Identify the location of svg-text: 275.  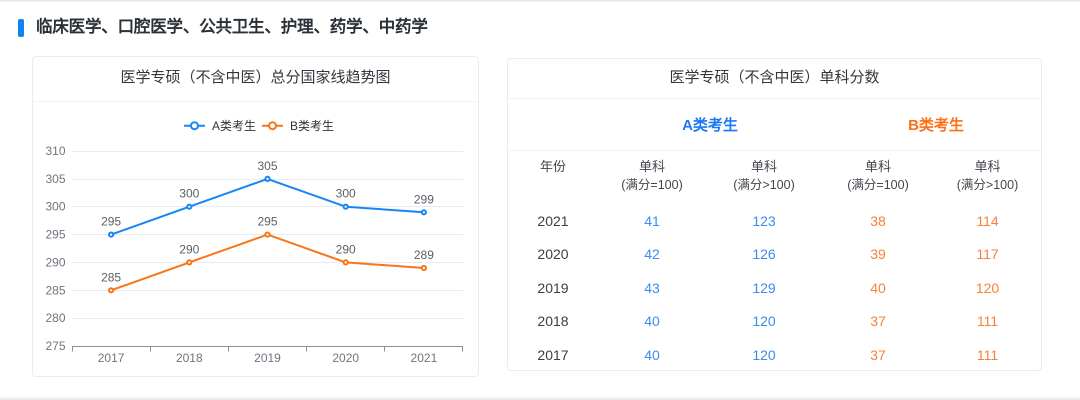
(55, 346).